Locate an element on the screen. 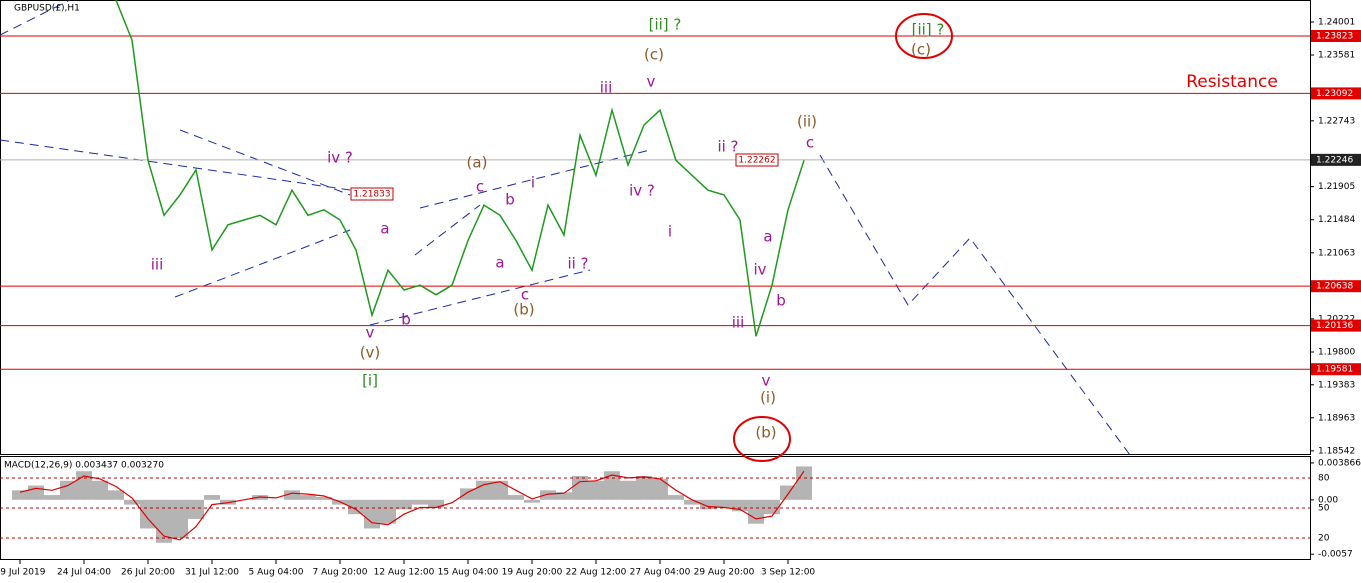 This screenshot has width=1361, height=583. annotation: [i] is located at coordinates (370, 381).